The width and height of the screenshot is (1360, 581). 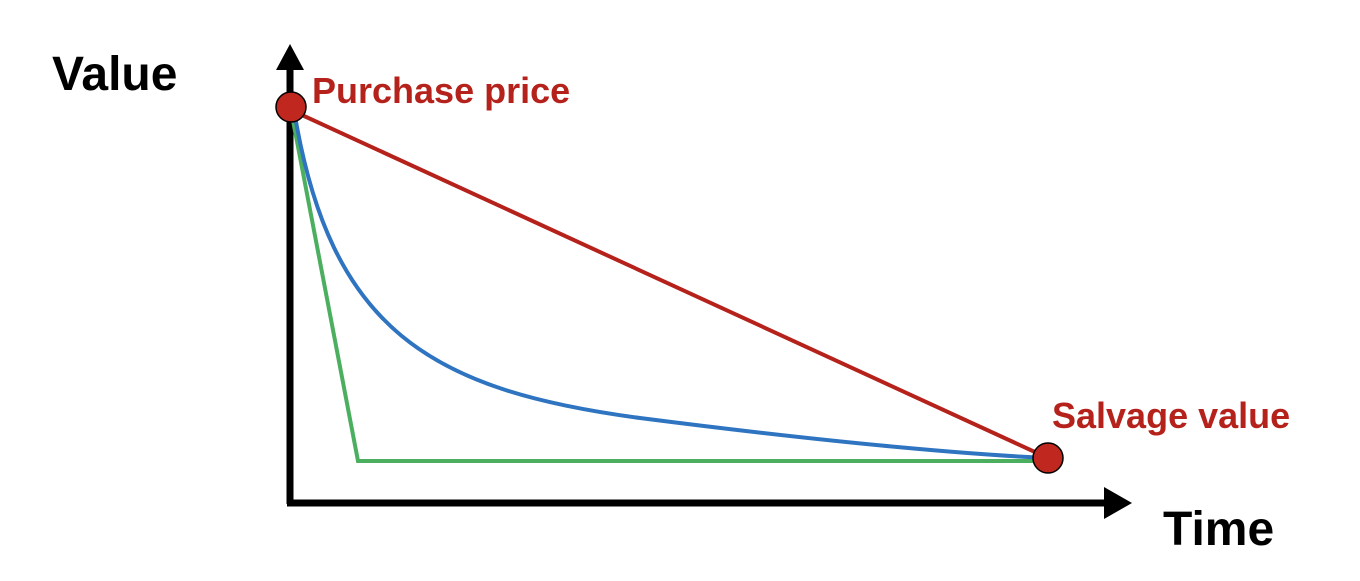 I want to click on purchase-price-marker, so click(x=291, y=107).